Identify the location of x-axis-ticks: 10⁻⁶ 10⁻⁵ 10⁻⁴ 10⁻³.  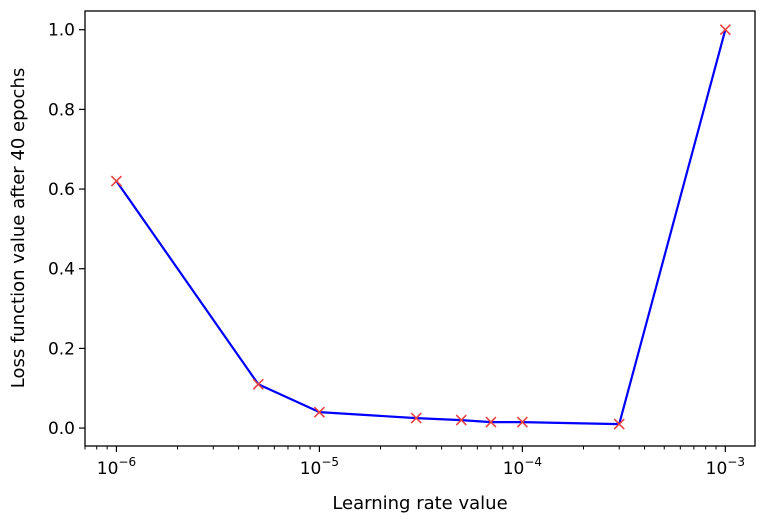
(414, 462).